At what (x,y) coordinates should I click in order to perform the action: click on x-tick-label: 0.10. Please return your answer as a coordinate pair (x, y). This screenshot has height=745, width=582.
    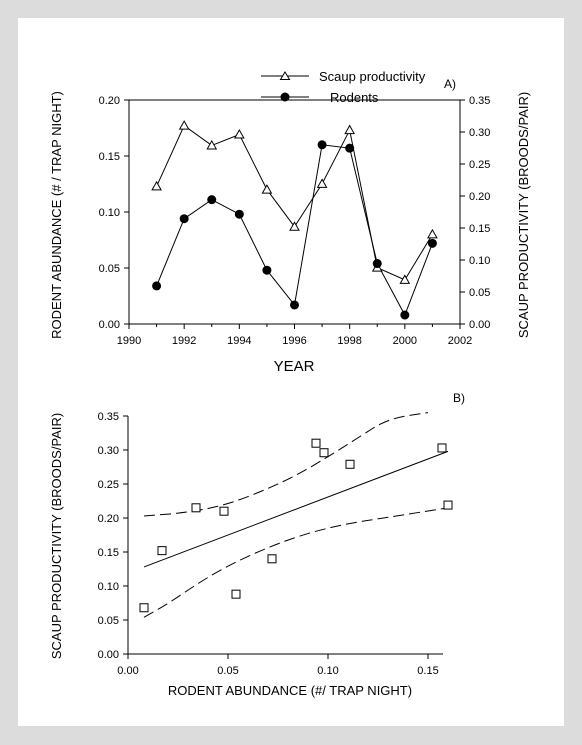
    Looking at the image, I should click on (327, 671).